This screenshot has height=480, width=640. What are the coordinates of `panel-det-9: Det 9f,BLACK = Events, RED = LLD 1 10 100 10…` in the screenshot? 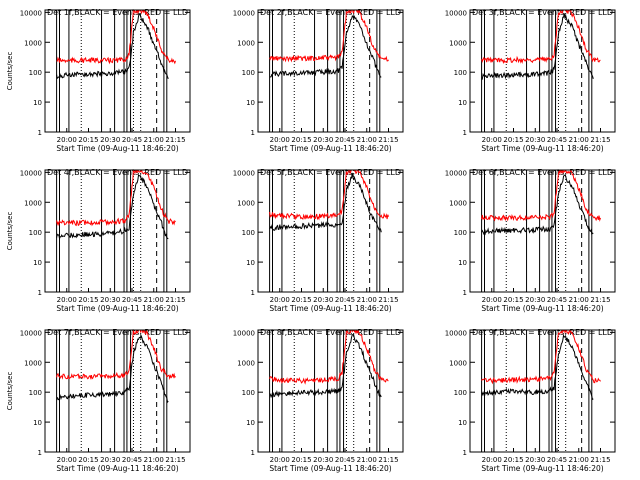 It's located at (530, 400).